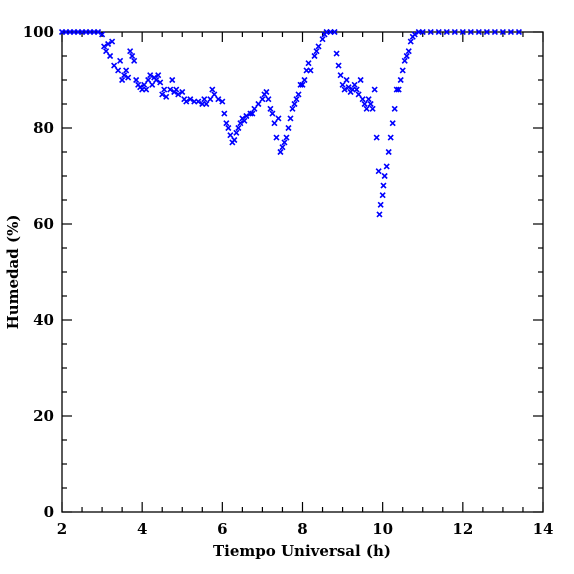  I want to click on x-tick-label: 2, so click(62, 529).